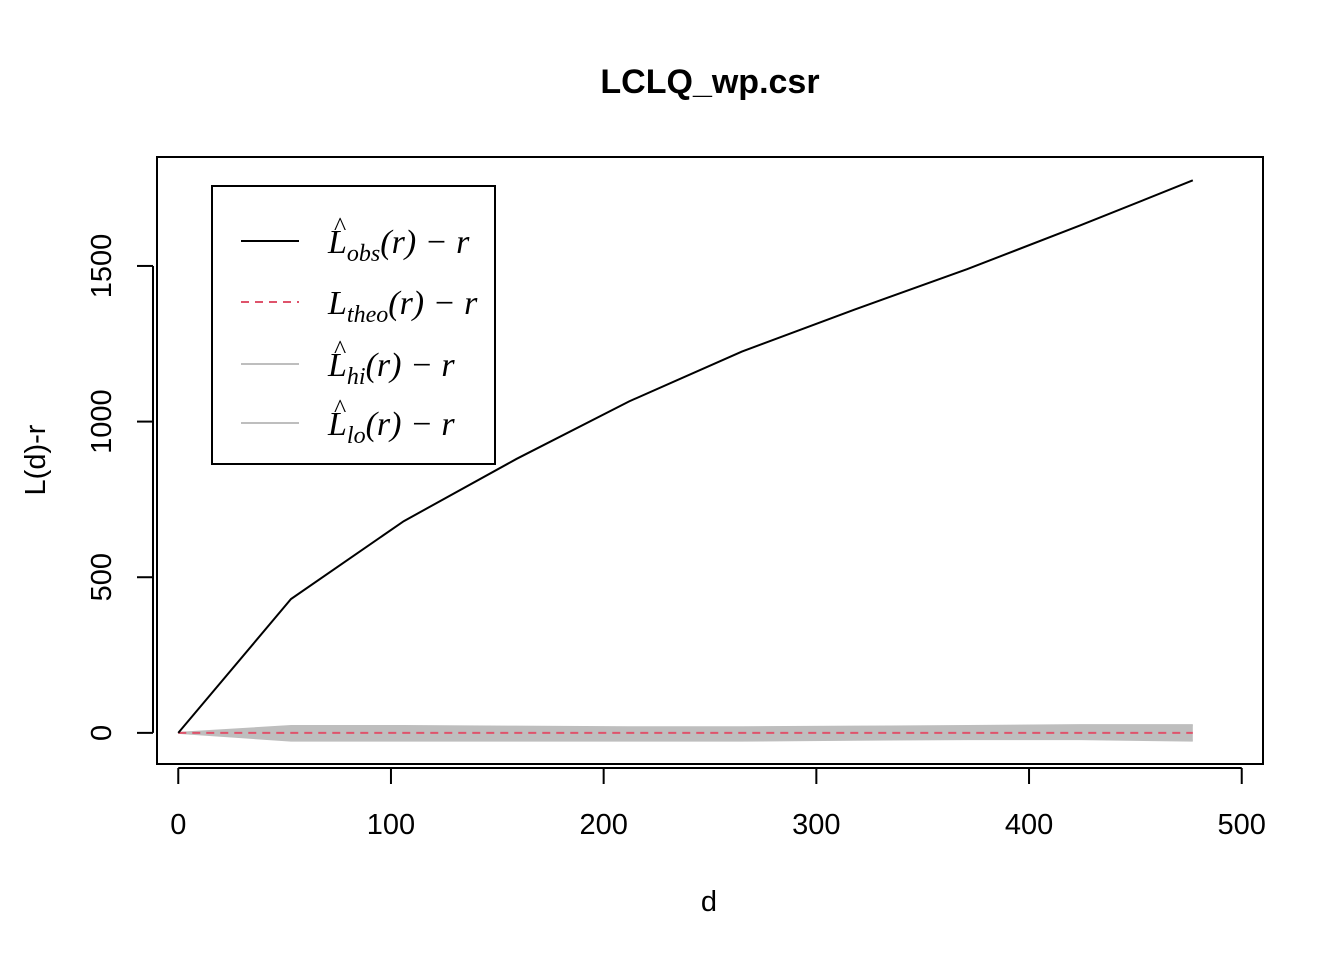  I want to click on legend-label: Lobs(r) − r, so click(398, 245).